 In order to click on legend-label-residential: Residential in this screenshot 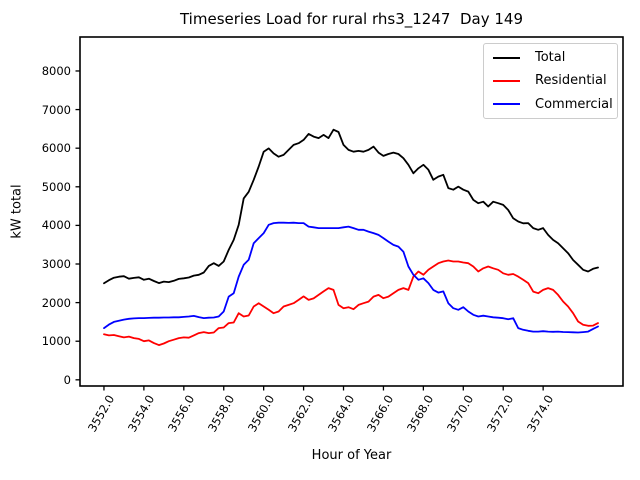, I will do `click(571, 81)`.